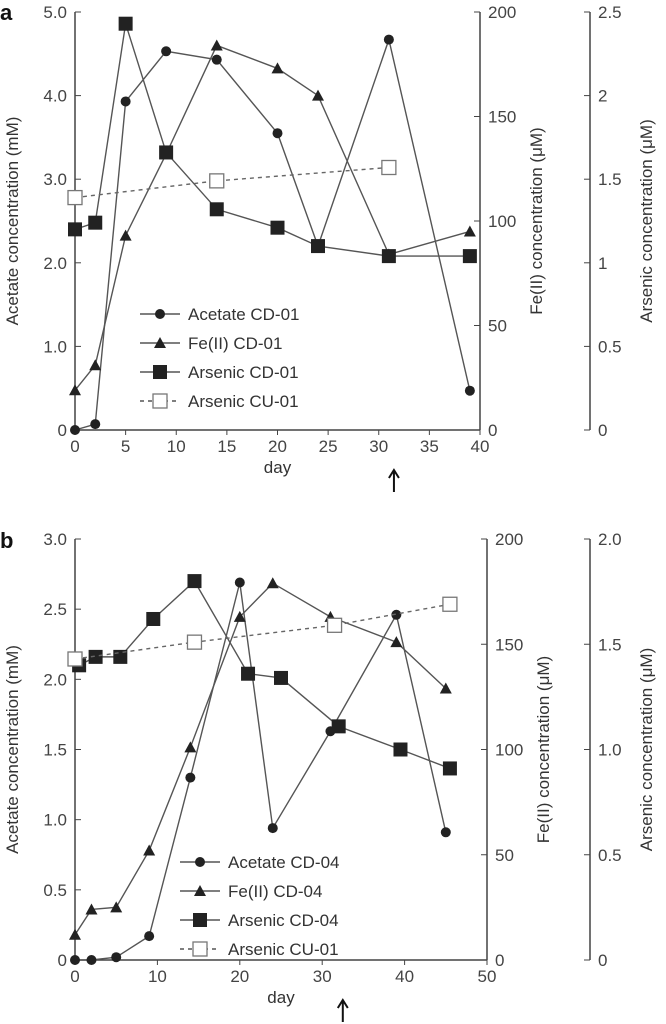 This screenshot has width=666, height=1024. Describe the element at coordinates (509, 750) in the screenshot. I see `fe-tick-label: 100` at that location.